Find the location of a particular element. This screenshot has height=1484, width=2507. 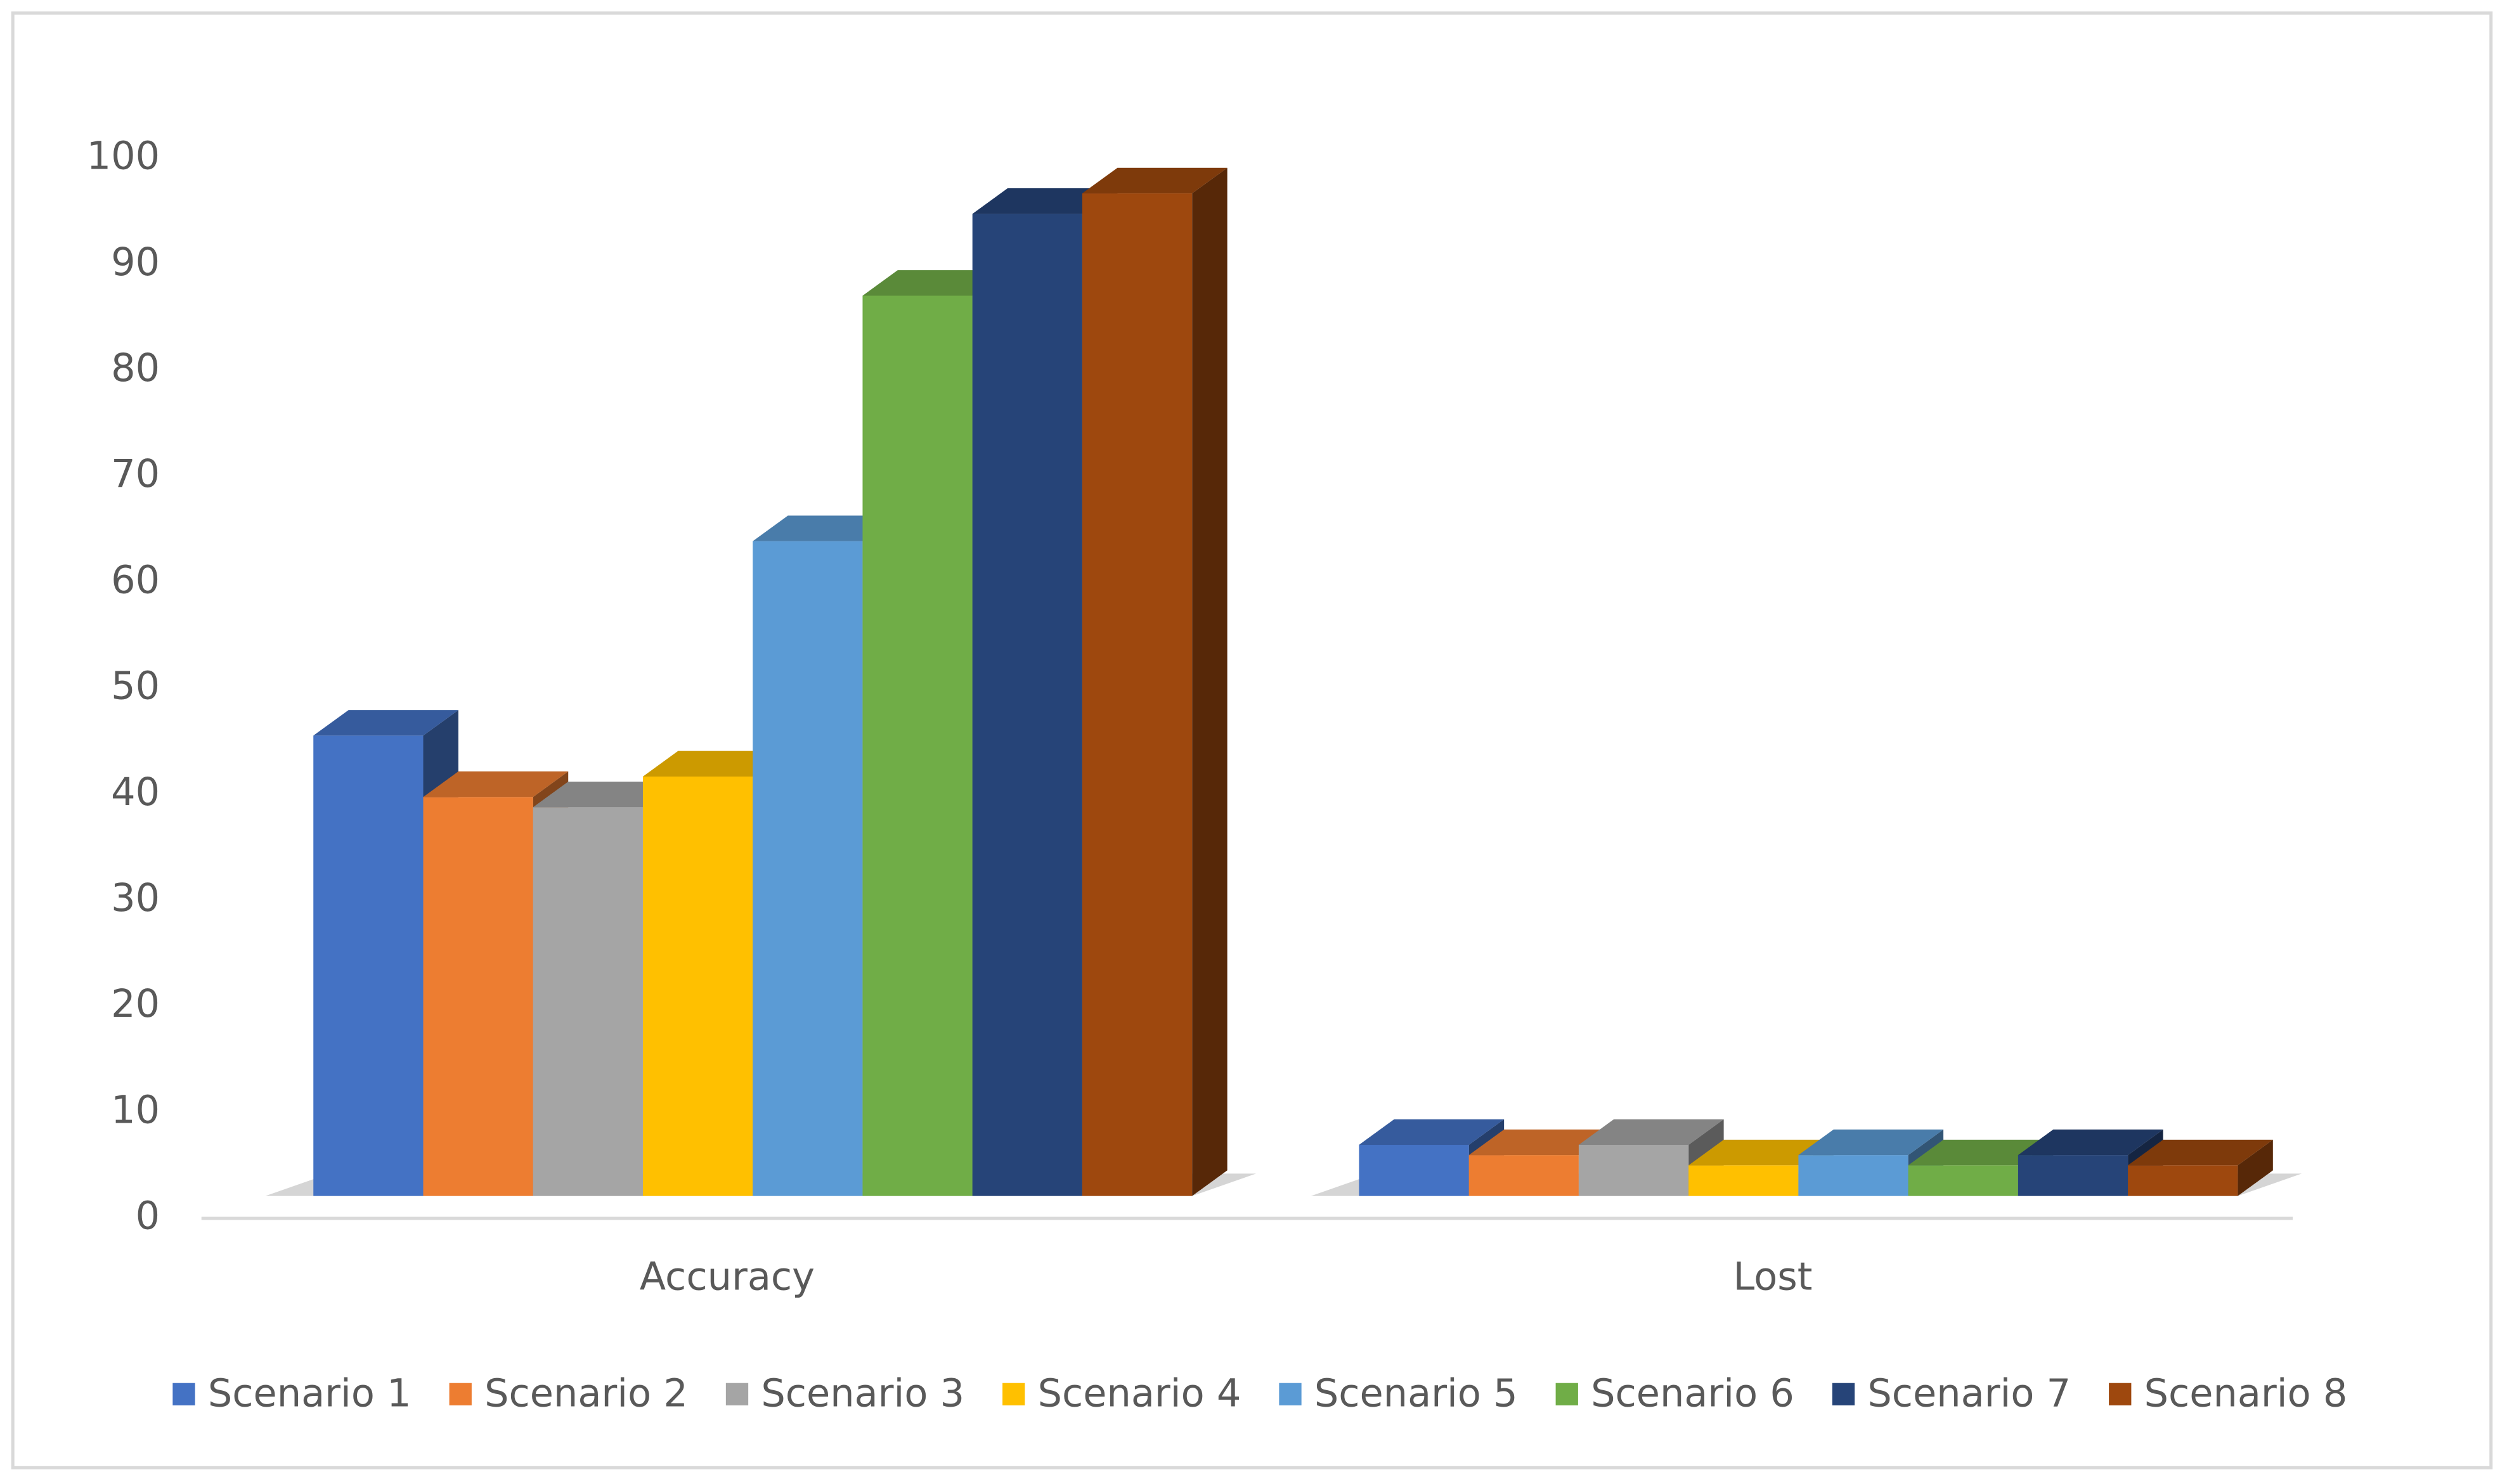

y-tick-label: 10 is located at coordinates (135, 1110).